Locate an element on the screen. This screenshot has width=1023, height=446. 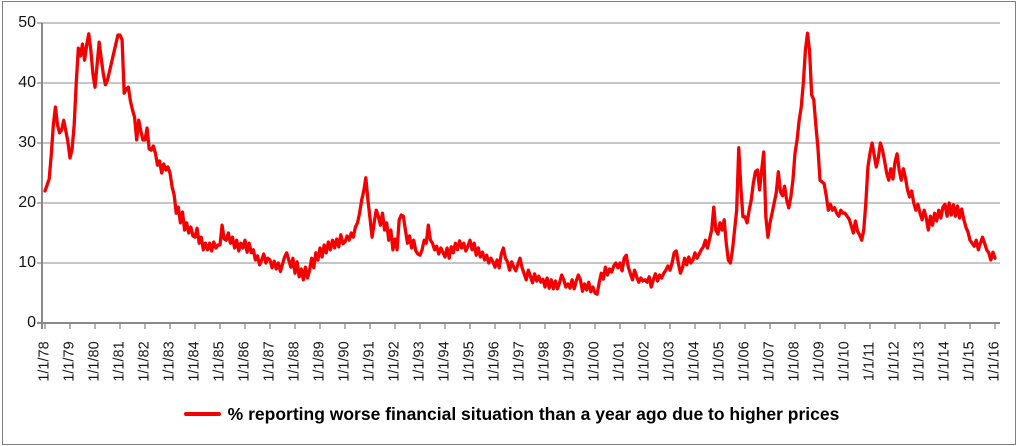
x-axis-tick-label: 1/1/91 is located at coordinates (369, 361).